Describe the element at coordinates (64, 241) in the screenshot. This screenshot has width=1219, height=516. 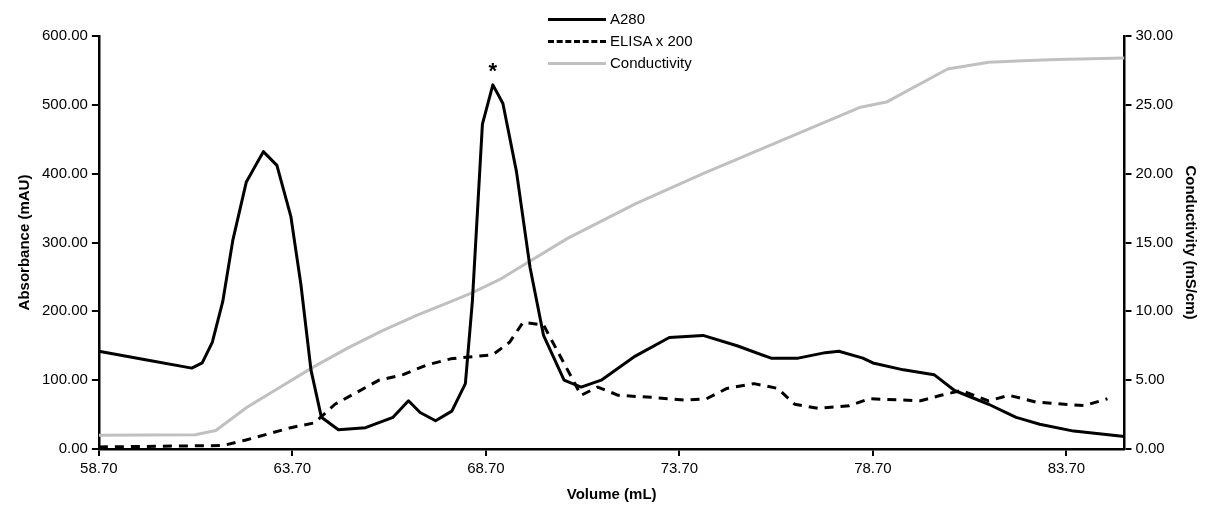
I see `y-tick-label: 300.00` at that location.